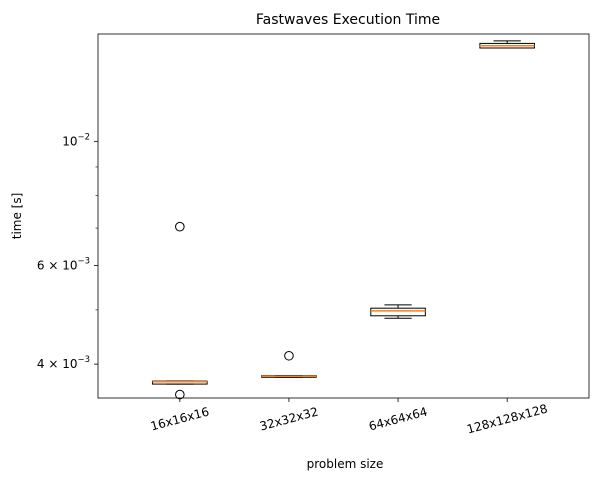 The image size is (602, 479). What do you see at coordinates (507, 419) in the screenshot?
I see `x-tick-label: 128x128x128` at bounding box center [507, 419].